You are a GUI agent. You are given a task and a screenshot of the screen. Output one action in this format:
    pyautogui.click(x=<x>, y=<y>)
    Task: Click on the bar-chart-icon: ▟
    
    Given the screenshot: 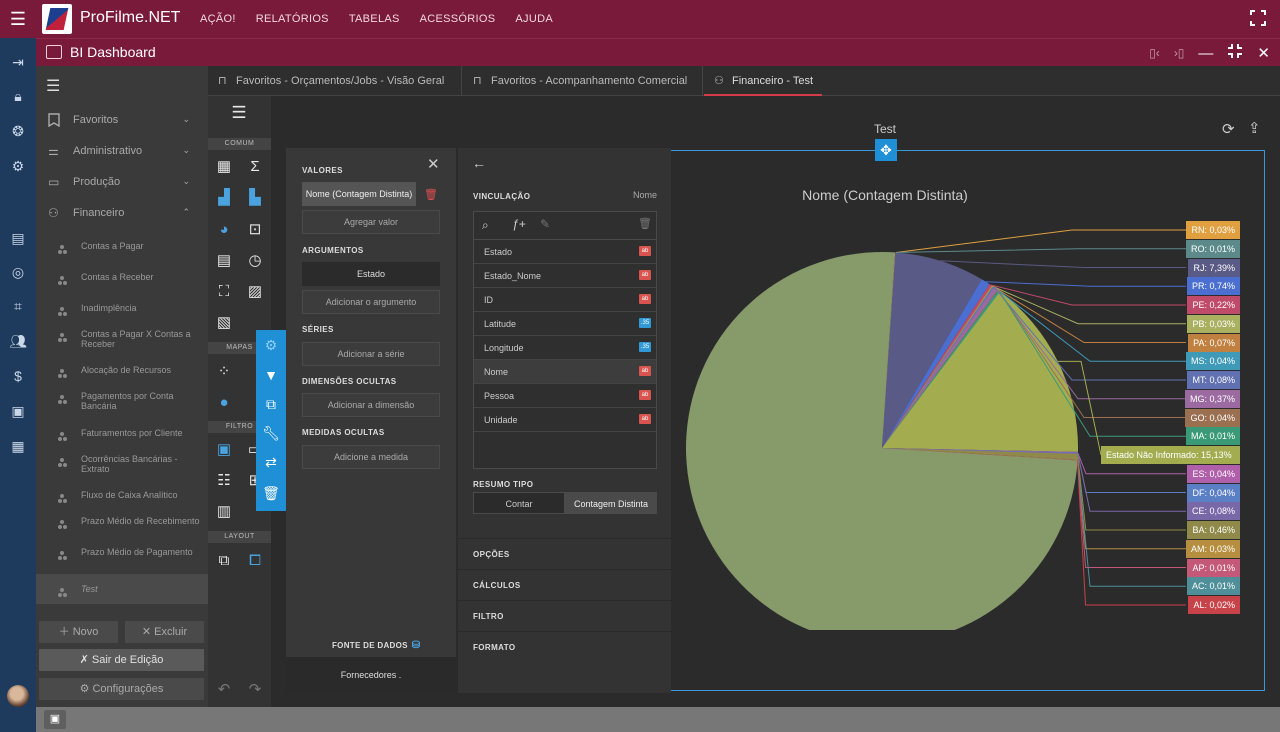 What is the action you would take?
    pyautogui.click(x=224, y=197)
    